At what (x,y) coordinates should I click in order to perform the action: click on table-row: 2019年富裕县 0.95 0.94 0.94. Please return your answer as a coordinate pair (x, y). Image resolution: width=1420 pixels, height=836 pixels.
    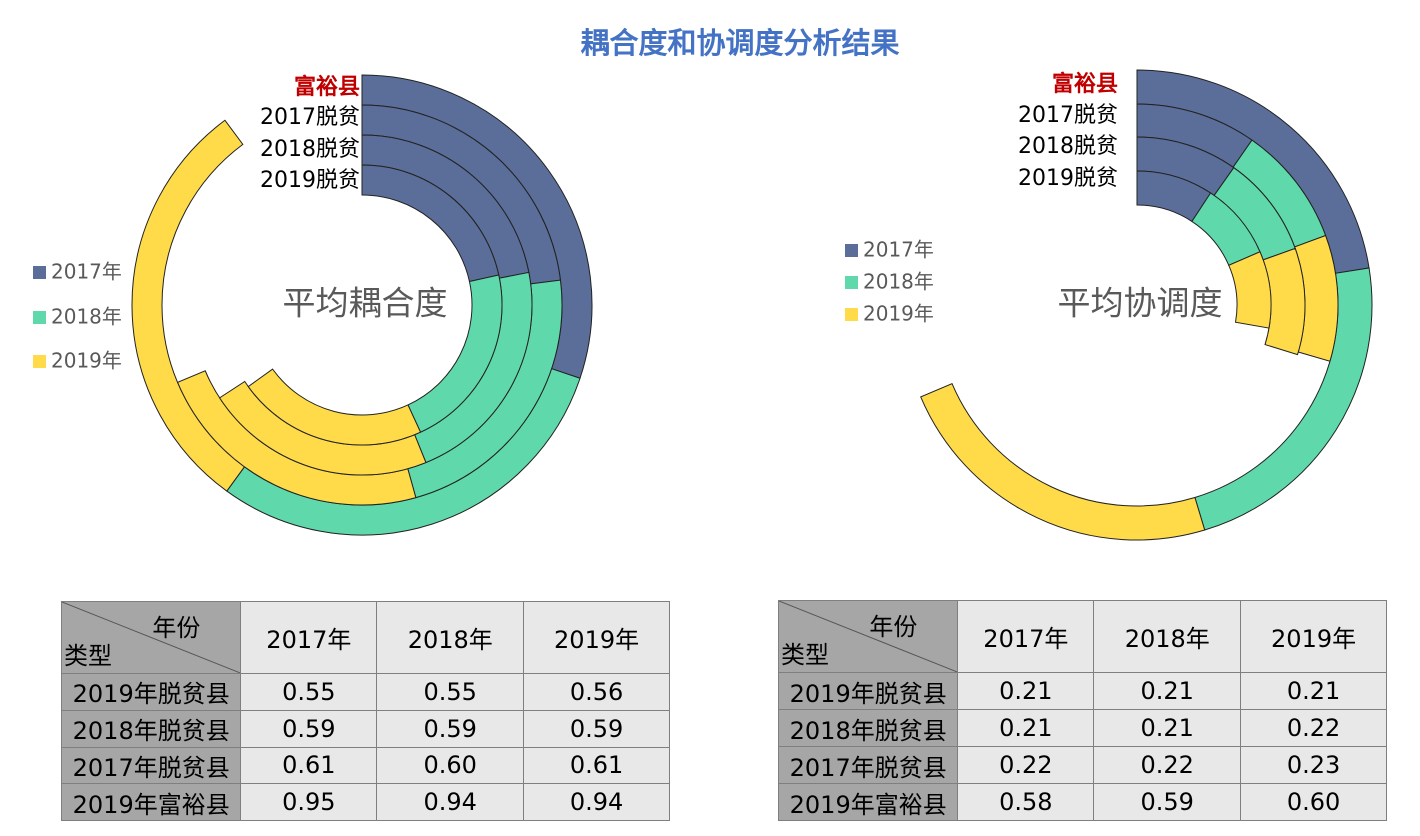
    Looking at the image, I should click on (365, 802).